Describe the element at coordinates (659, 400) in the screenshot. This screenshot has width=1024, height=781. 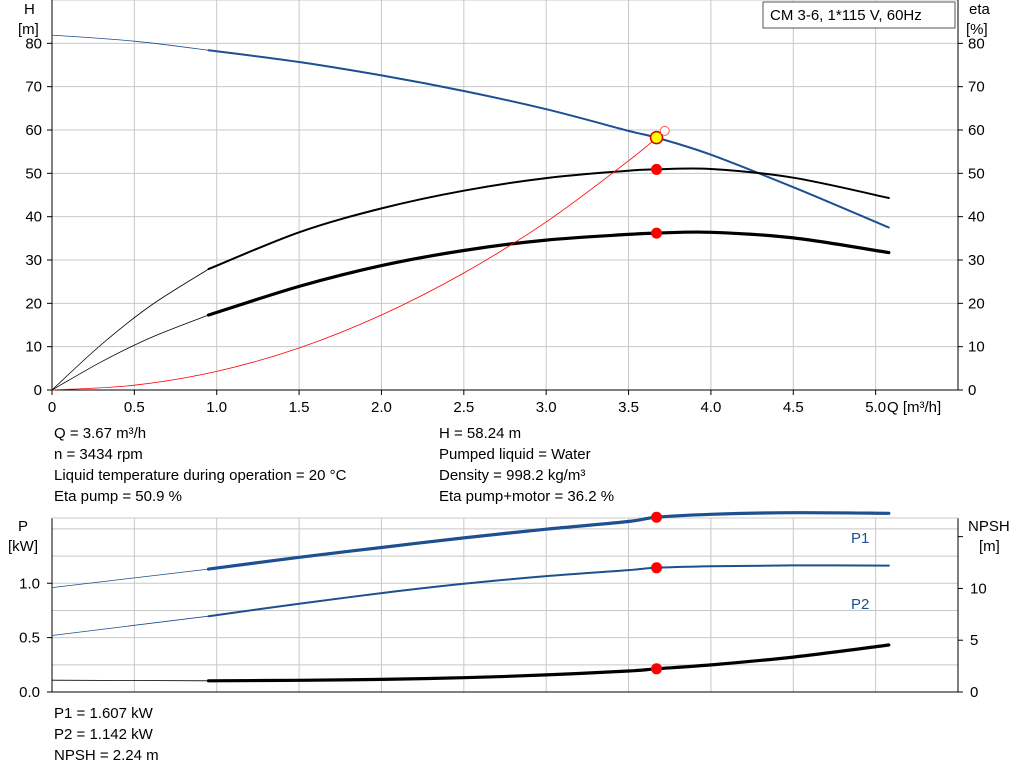
I see `operating-points` at that location.